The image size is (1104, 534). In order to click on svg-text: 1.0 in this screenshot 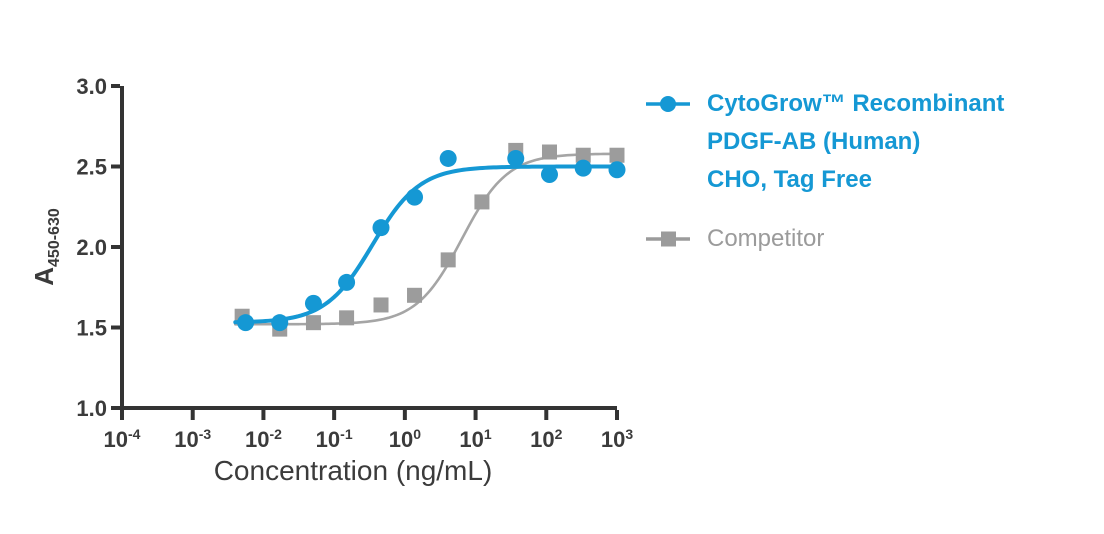, I will do `click(91, 408)`.